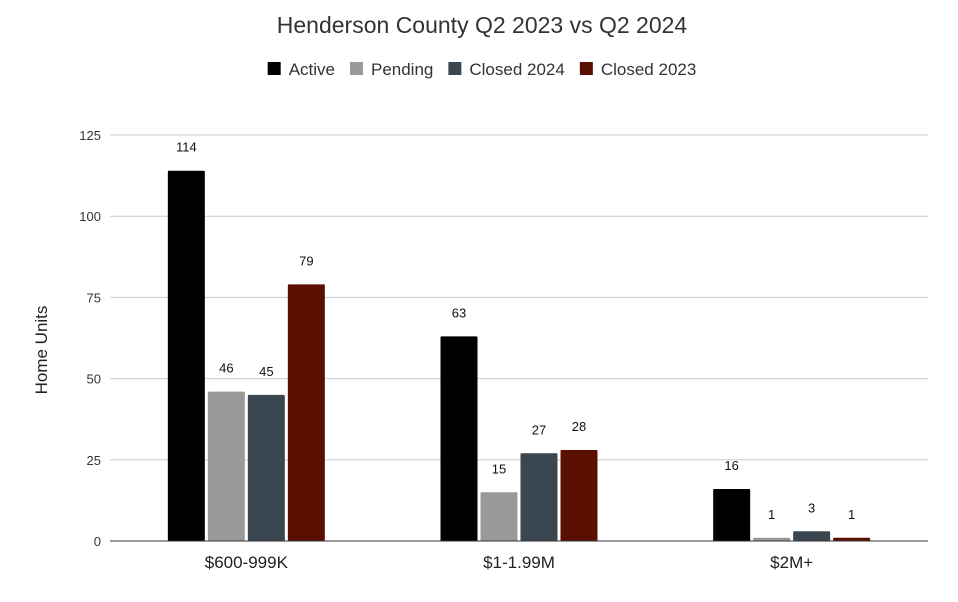  I want to click on chart-title: Henderson County Q2 2023 vs Q2 2024, so click(482, 25).